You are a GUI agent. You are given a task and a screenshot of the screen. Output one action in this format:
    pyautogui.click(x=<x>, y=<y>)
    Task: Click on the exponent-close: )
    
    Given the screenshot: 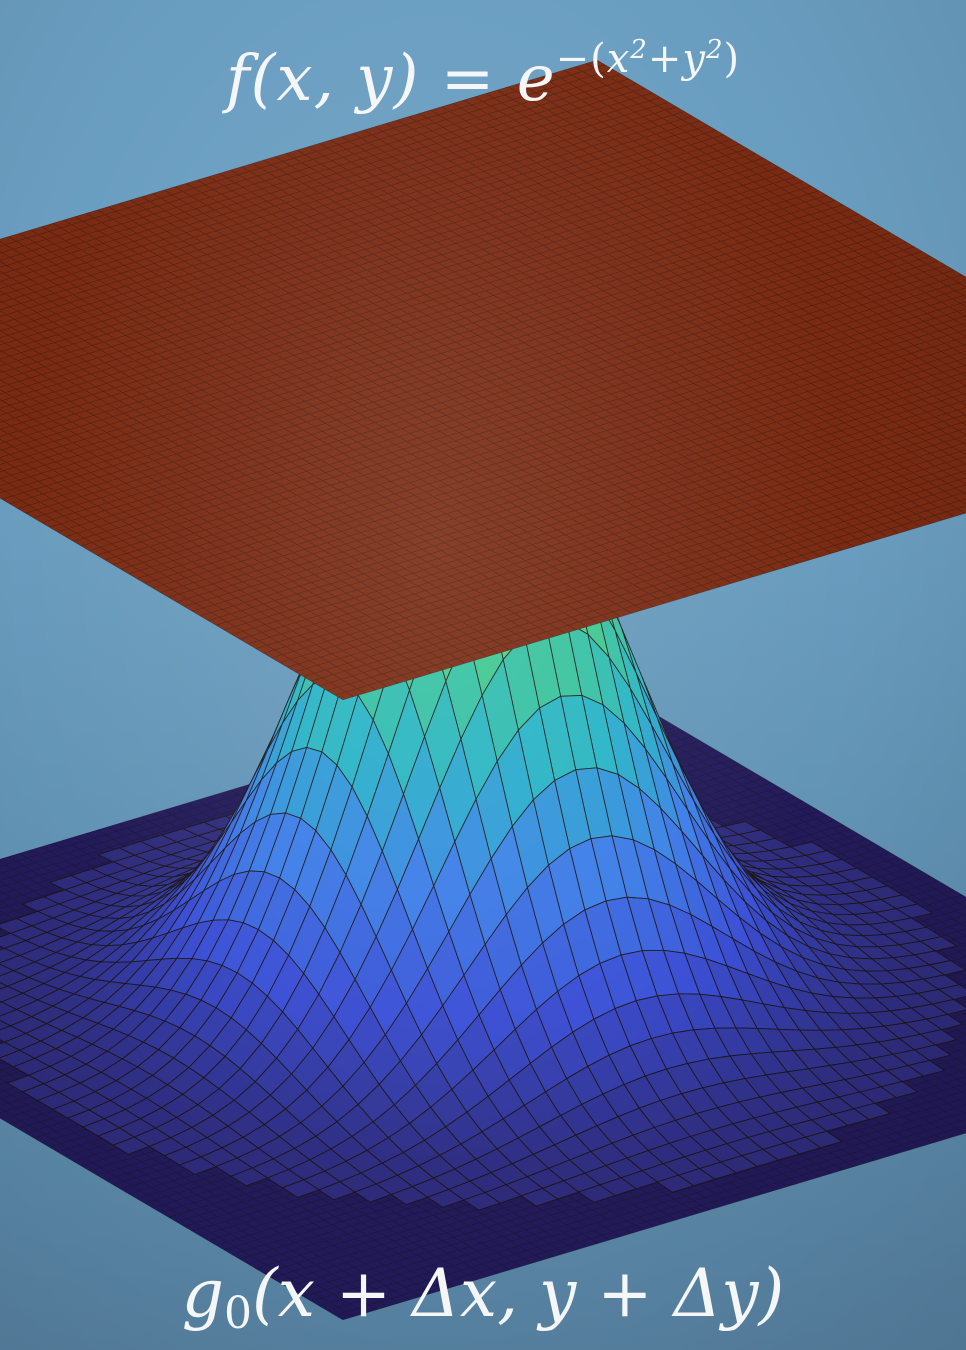 What is the action you would take?
    pyautogui.click(x=732, y=59)
    